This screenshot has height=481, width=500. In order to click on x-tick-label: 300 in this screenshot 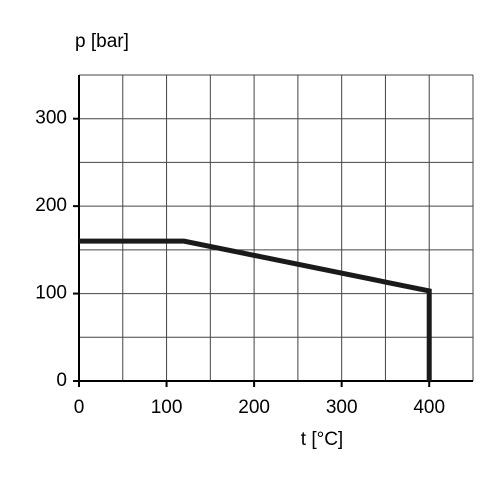, I will do `click(342, 407)`.